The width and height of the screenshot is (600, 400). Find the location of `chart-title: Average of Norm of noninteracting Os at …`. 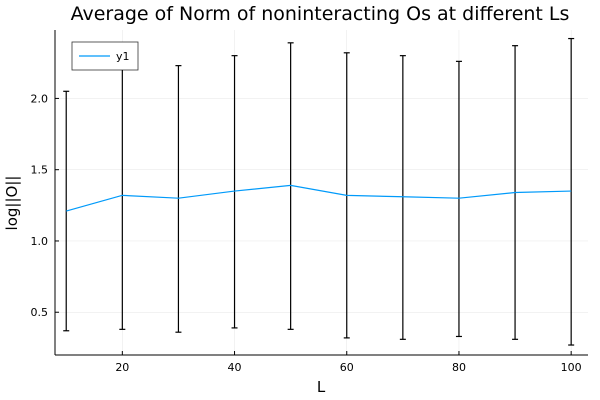

chart-title: Average of Norm of noninteracting Os at … is located at coordinates (320, 14).